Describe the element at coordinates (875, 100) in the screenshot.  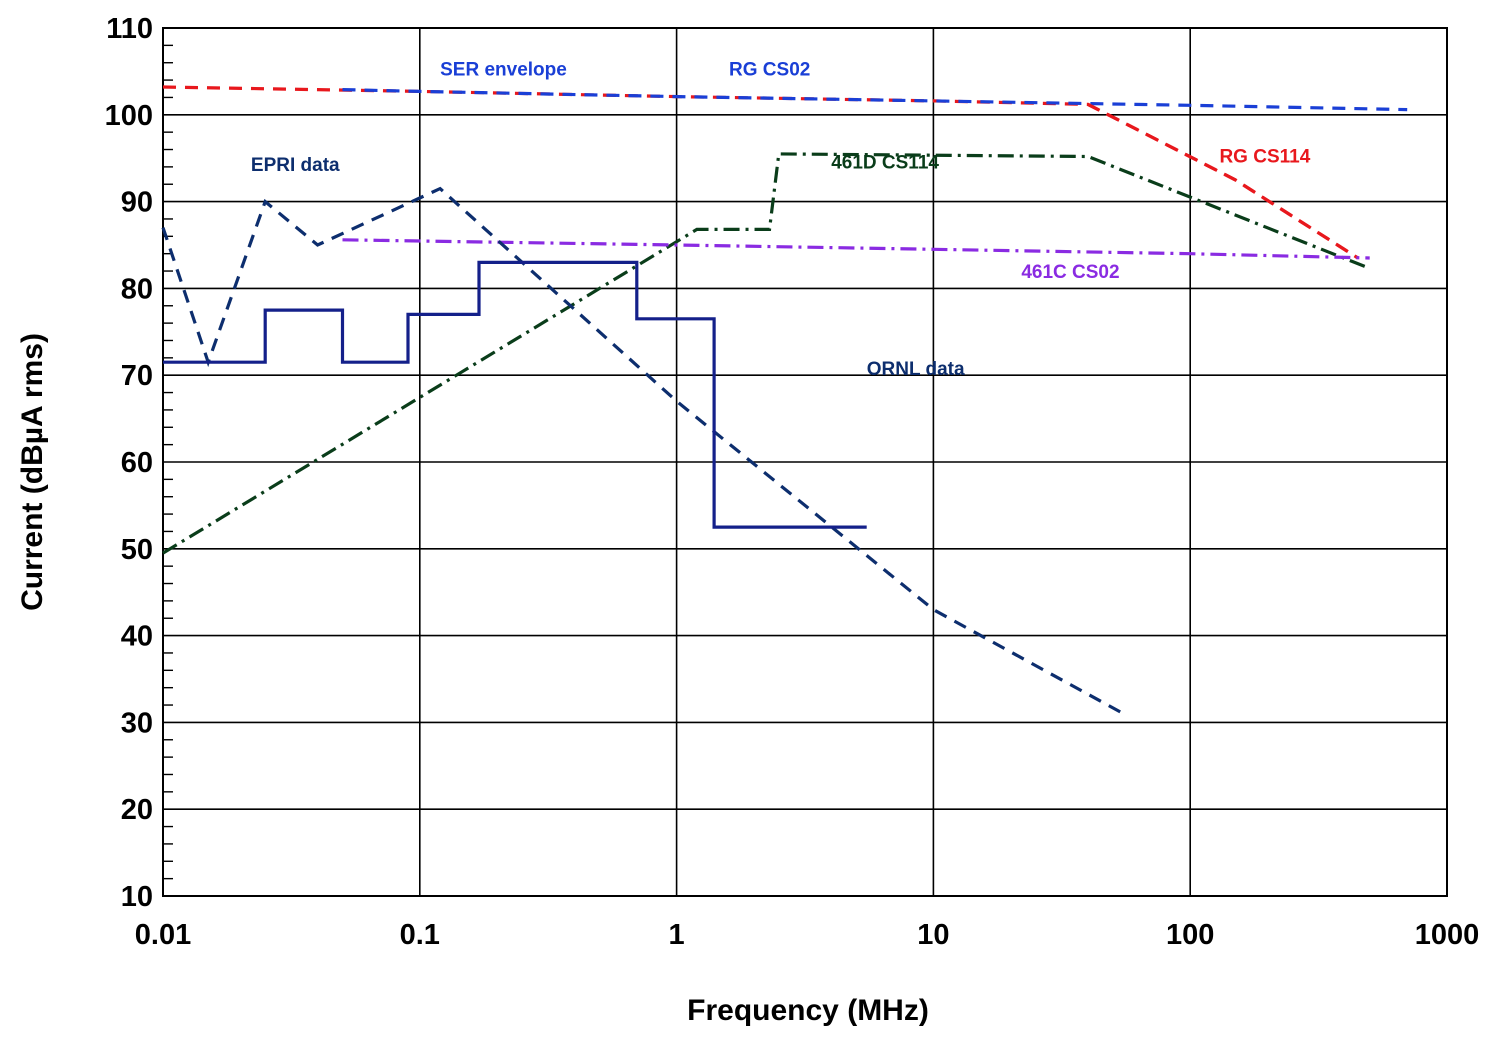
I see `series-rg-cs02` at that location.